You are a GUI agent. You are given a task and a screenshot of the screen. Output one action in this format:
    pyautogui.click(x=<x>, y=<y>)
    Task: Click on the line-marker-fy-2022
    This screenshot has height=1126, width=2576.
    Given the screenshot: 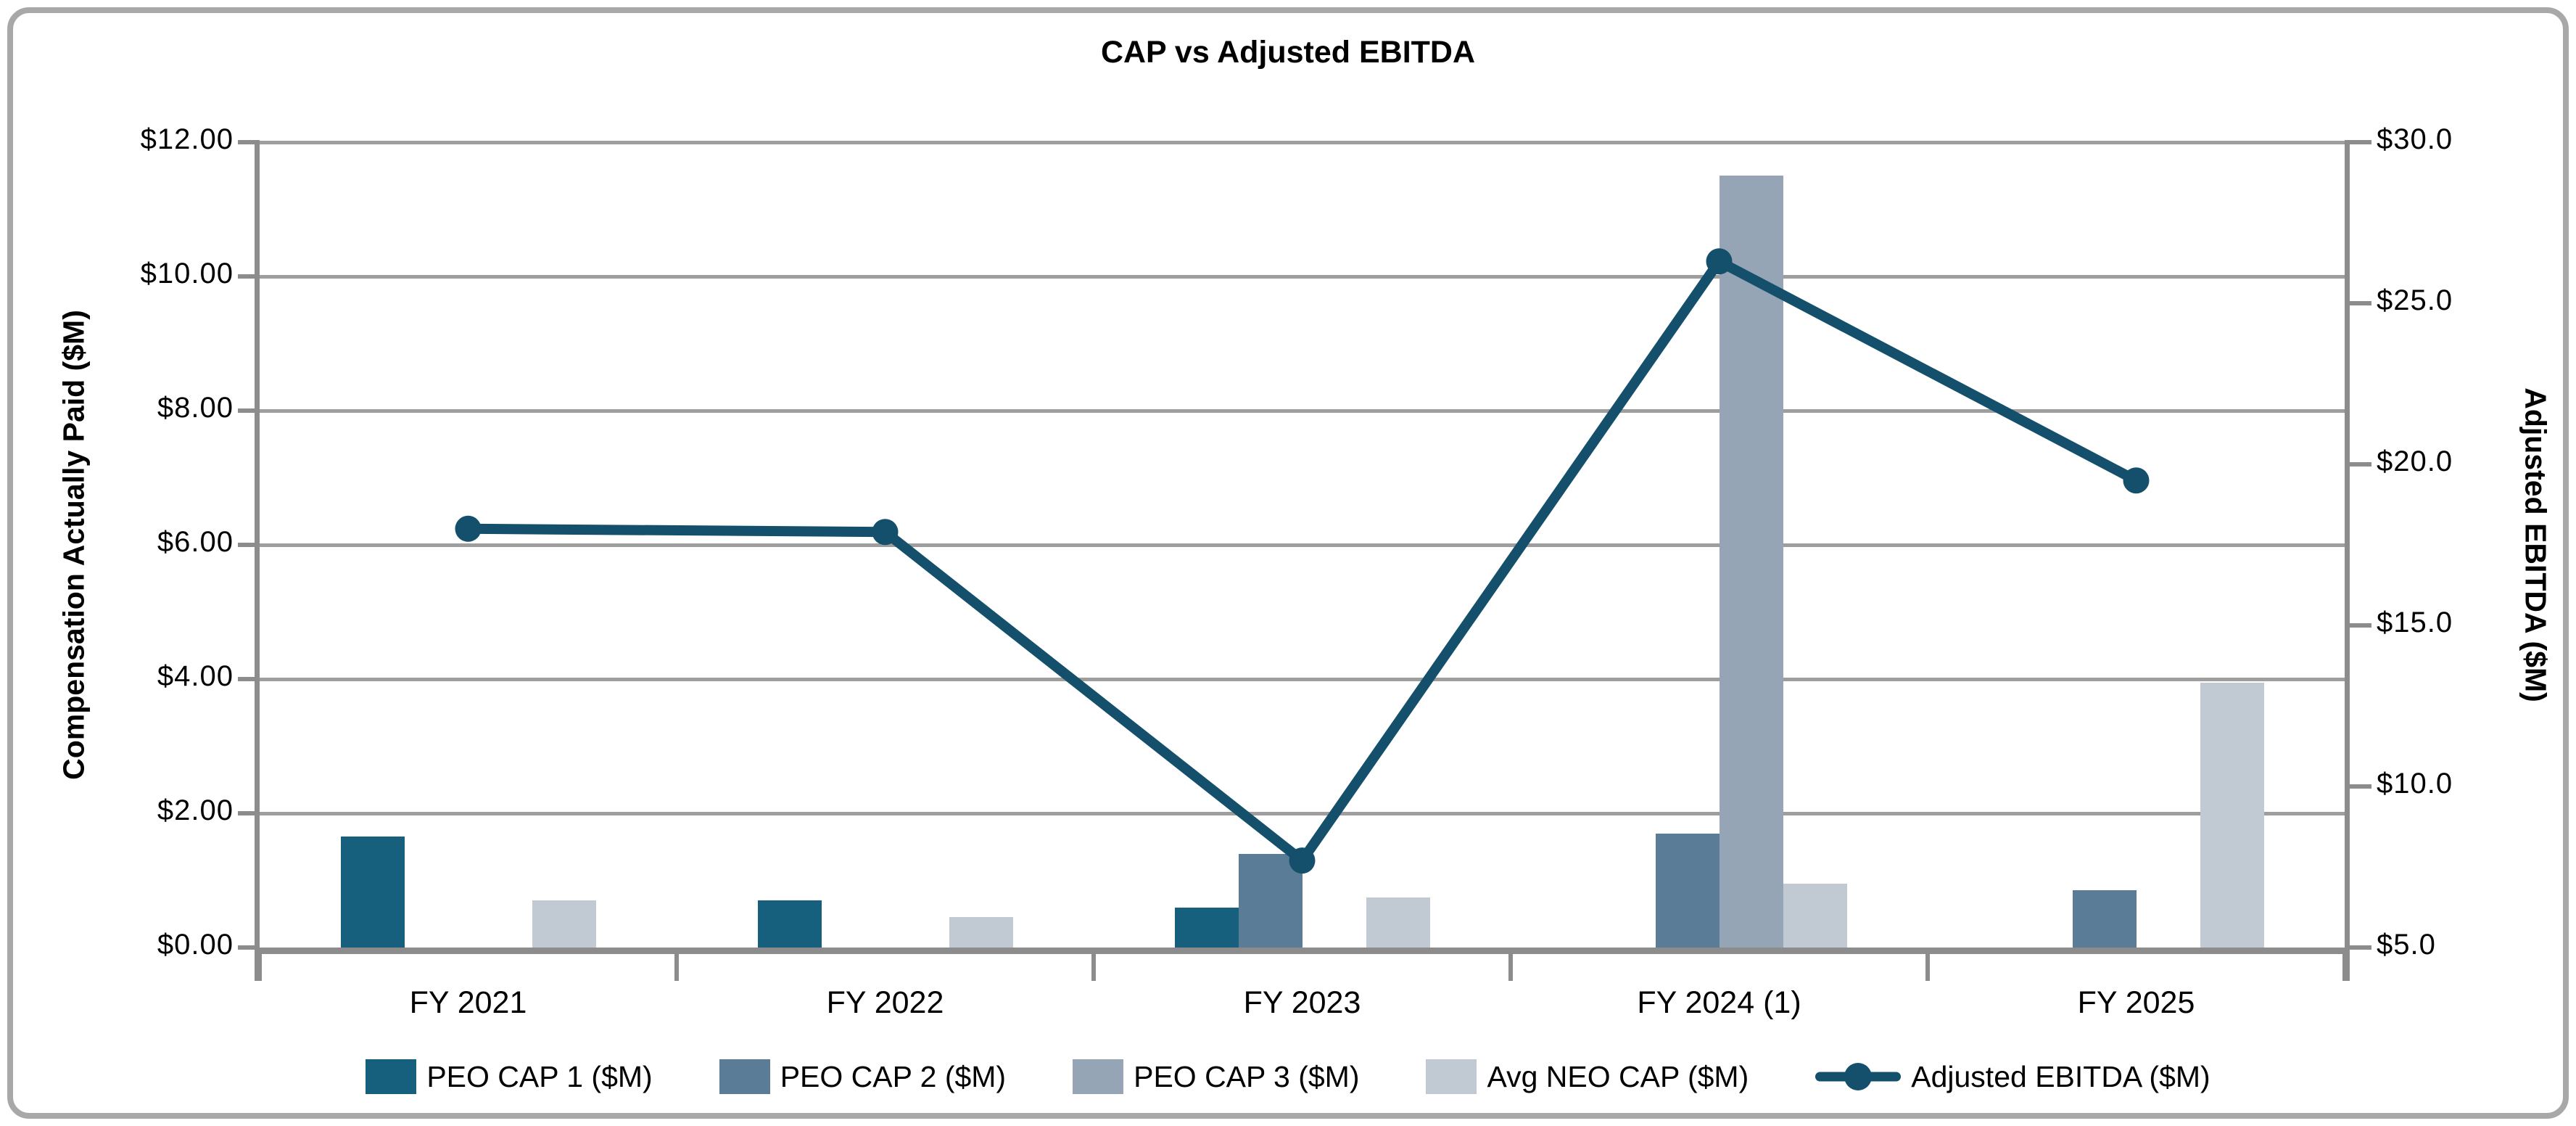 What is the action you would take?
    pyautogui.click(x=885, y=532)
    